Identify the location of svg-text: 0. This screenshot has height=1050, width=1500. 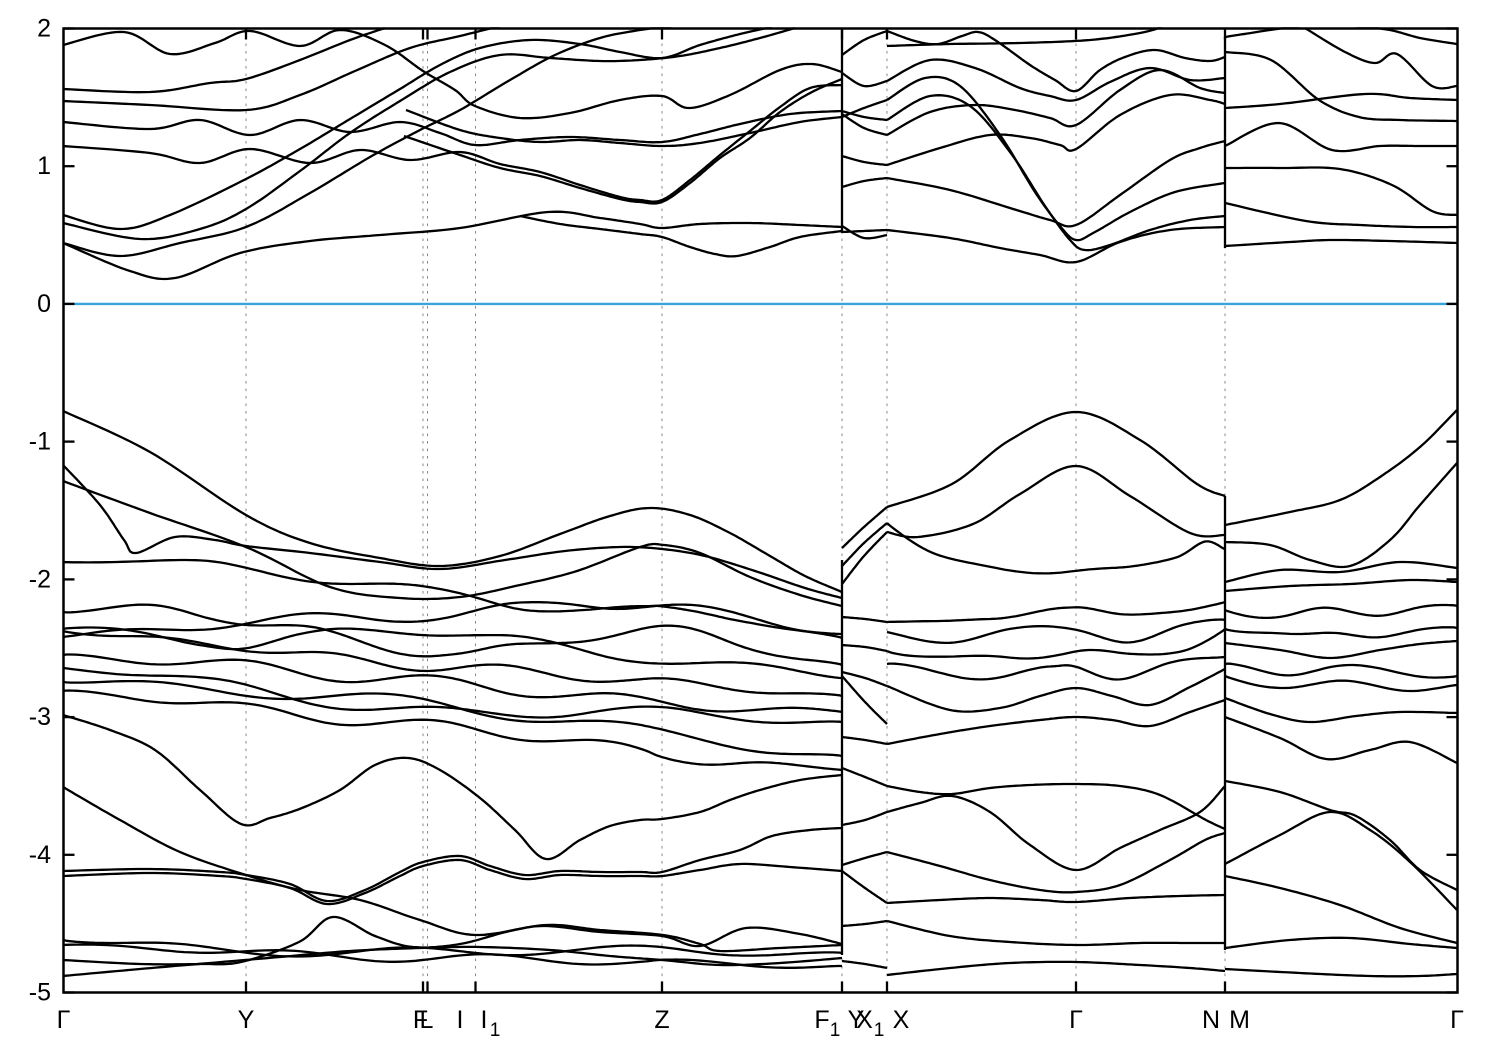
(44, 304).